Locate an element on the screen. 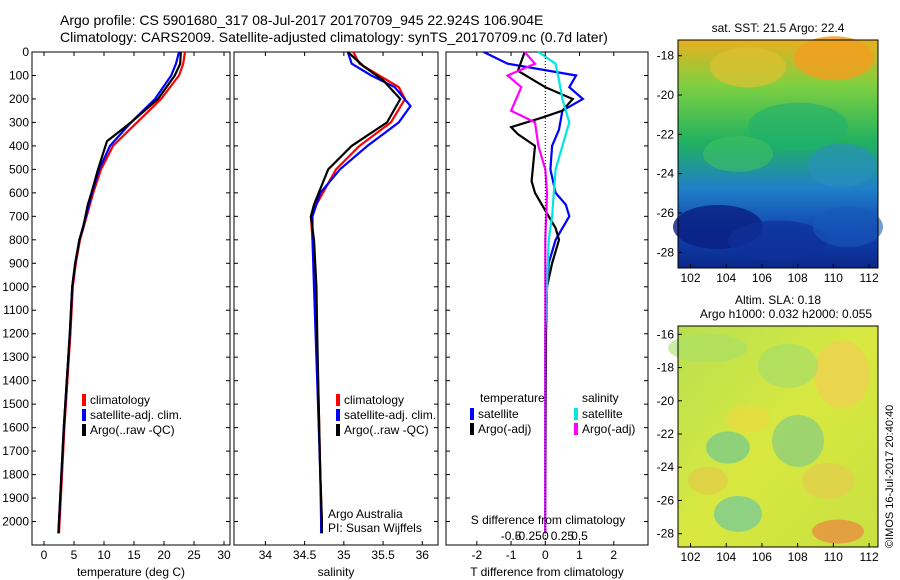 This screenshot has width=900, height=580. map-y-tick-label-sla-map: -22 is located at coordinates (666, 434).